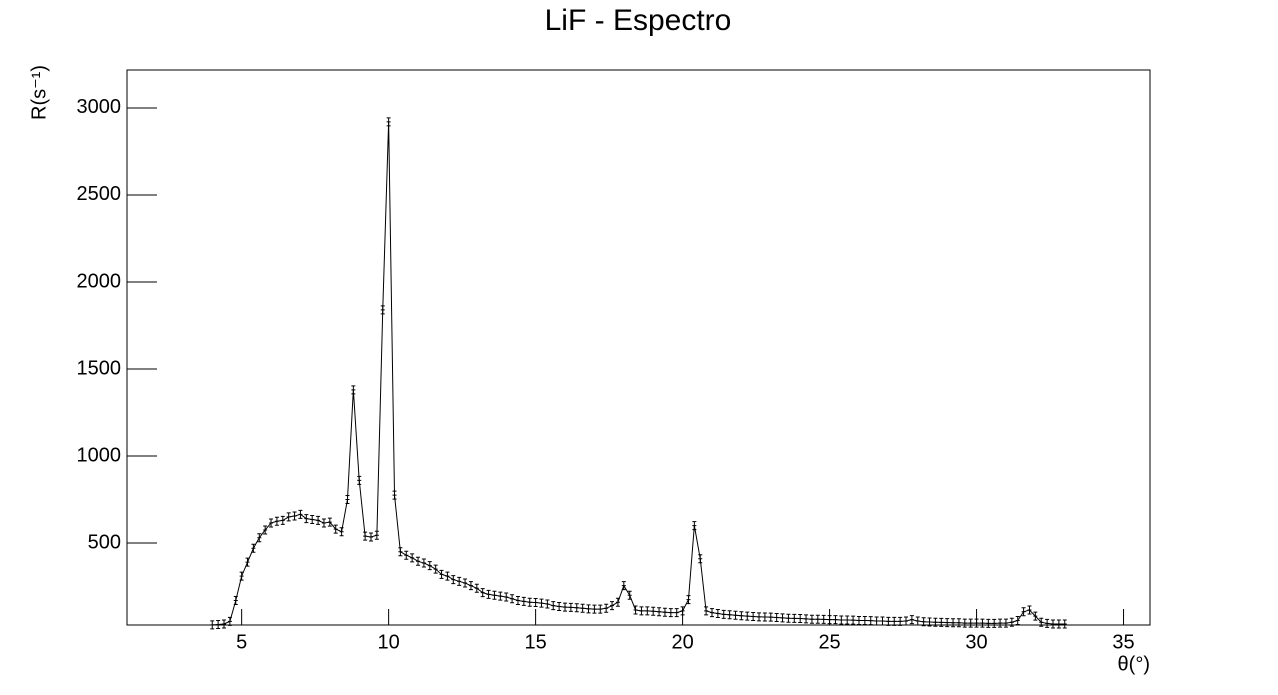 The width and height of the screenshot is (1278, 695). What do you see at coordinates (638, 20) in the screenshot?
I see `chart-title: LiF - Espectro` at bounding box center [638, 20].